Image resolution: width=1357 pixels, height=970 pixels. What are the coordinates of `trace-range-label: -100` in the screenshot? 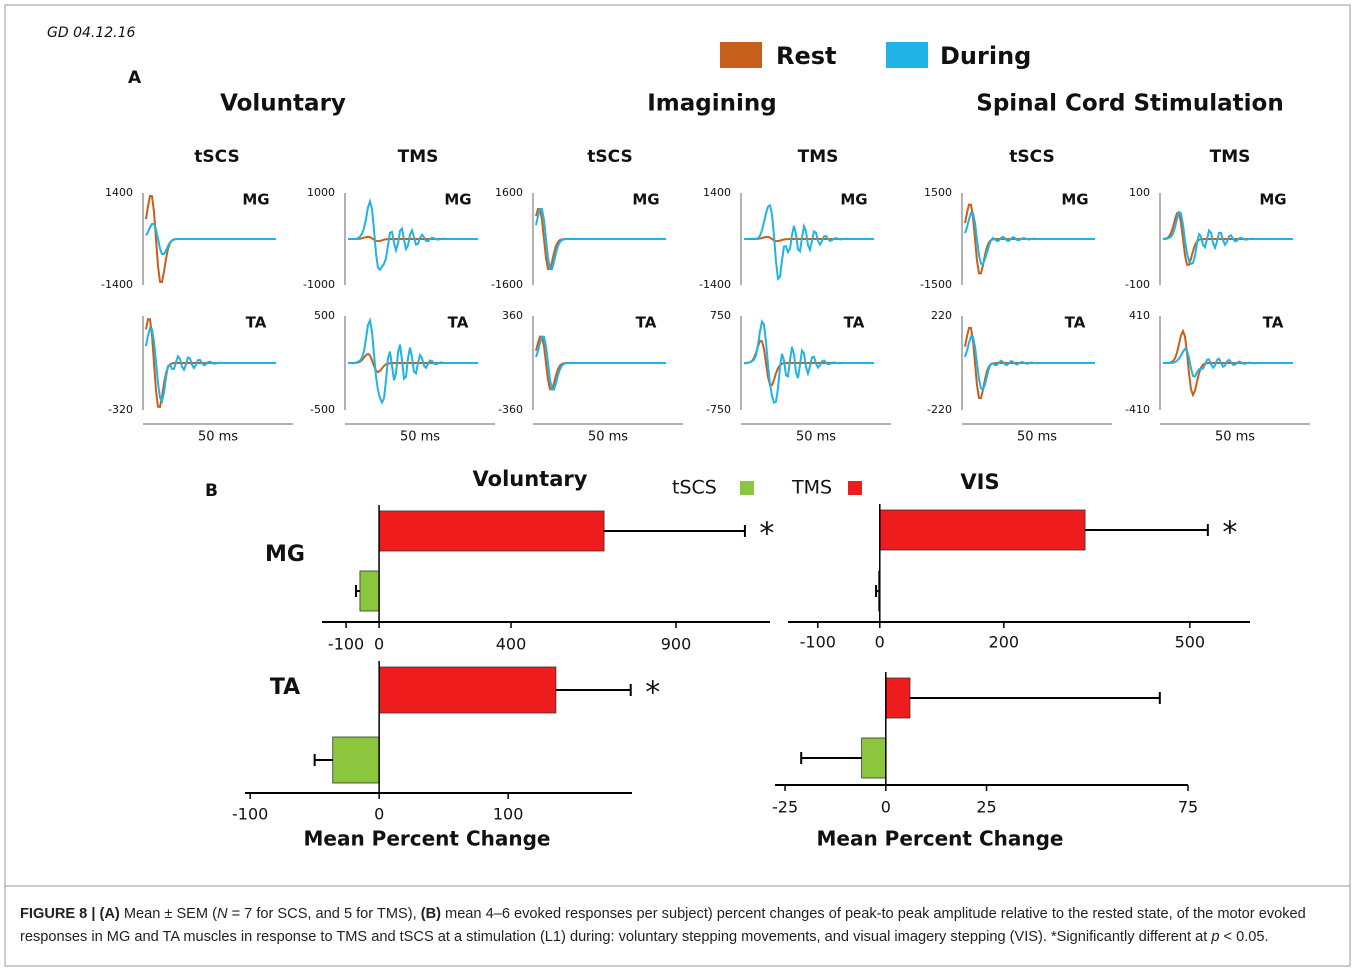 It's located at (1137, 284).